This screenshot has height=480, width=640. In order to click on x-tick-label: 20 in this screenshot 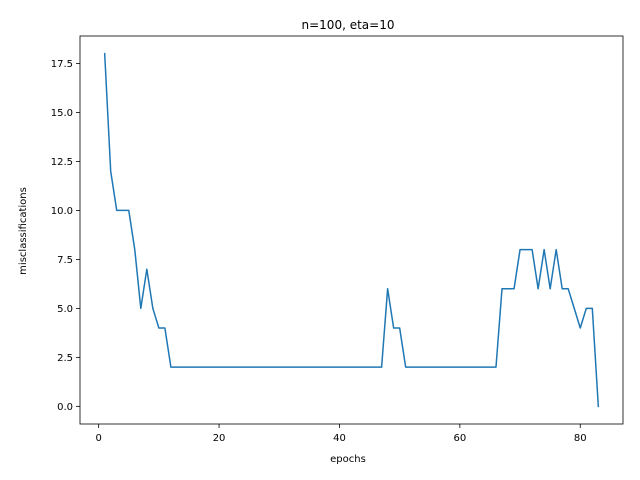, I will do `click(219, 438)`.